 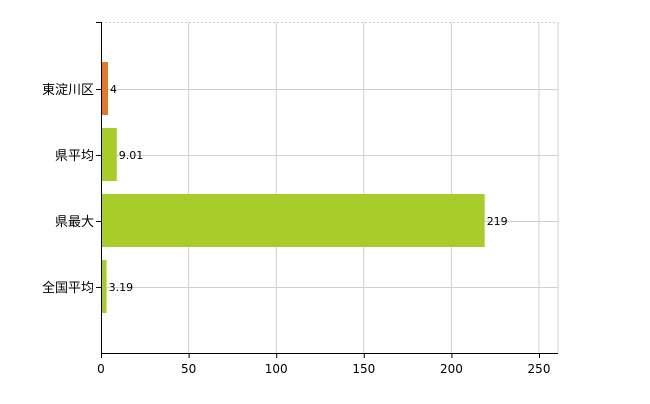 What do you see at coordinates (497, 221) in the screenshot?
I see `data-label-3: 219` at bounding box center [497, 221].